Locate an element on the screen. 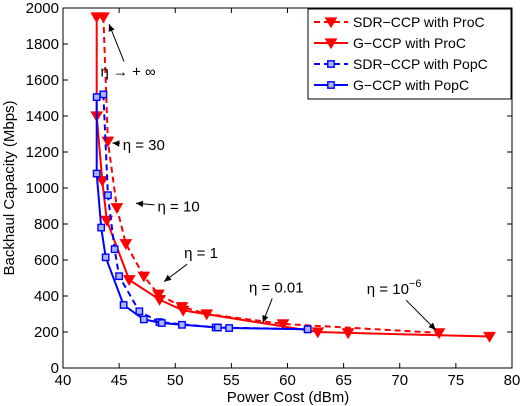  y-tick-label: 600 is located at coordinates (46, 260).